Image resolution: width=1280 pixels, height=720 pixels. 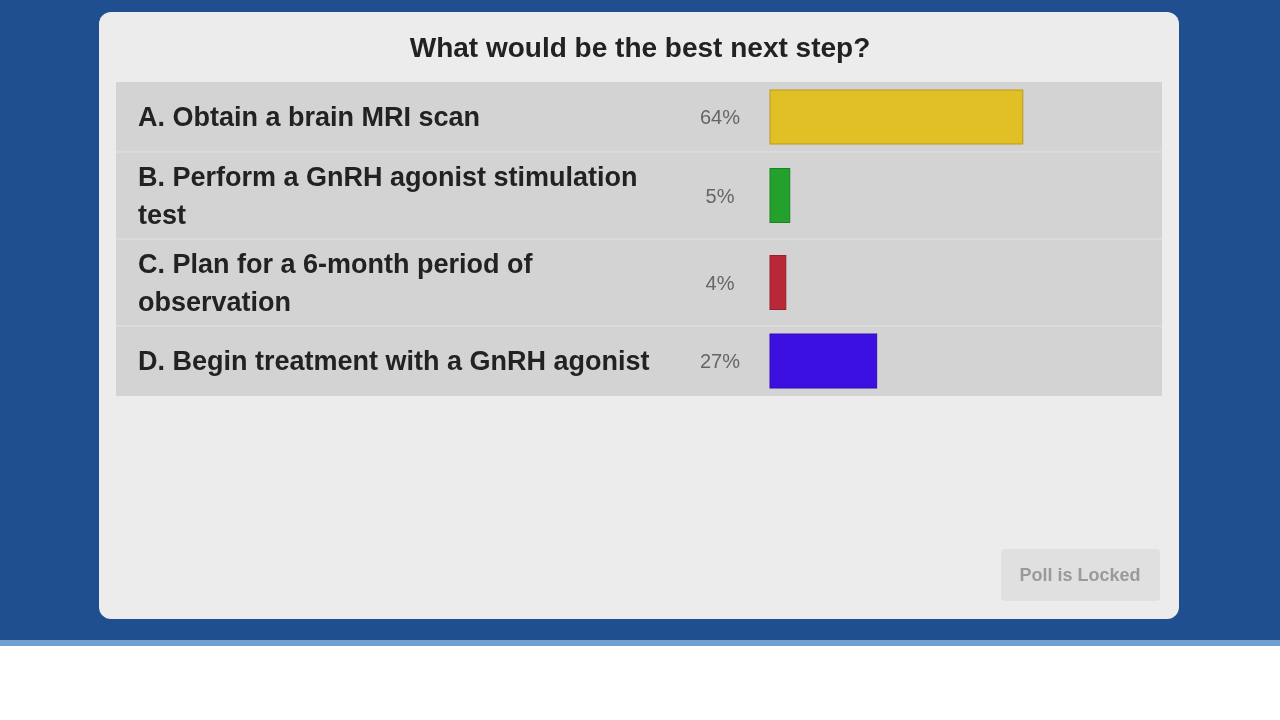 I want to click on y-tick-label: C. Plan for a 6-month period of observation, so click(x=336, y=282).